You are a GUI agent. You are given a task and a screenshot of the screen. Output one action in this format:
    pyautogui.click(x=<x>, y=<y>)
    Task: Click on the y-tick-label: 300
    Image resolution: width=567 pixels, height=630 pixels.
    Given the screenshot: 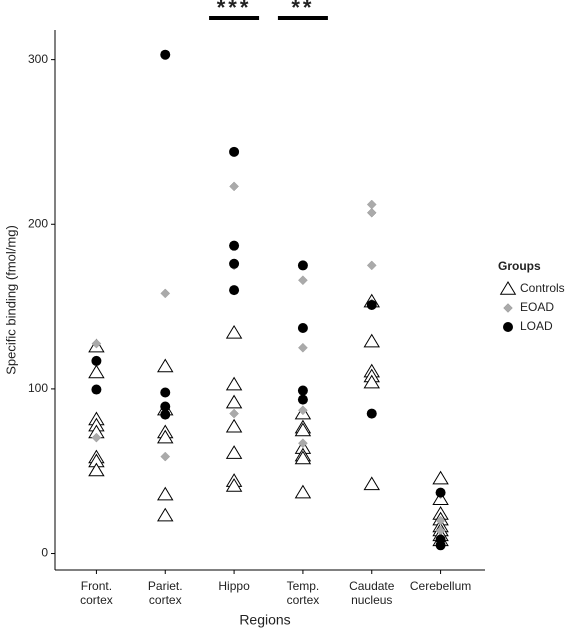 What is the action you would take?
    pyautogui.click(x=38, y=59)
    